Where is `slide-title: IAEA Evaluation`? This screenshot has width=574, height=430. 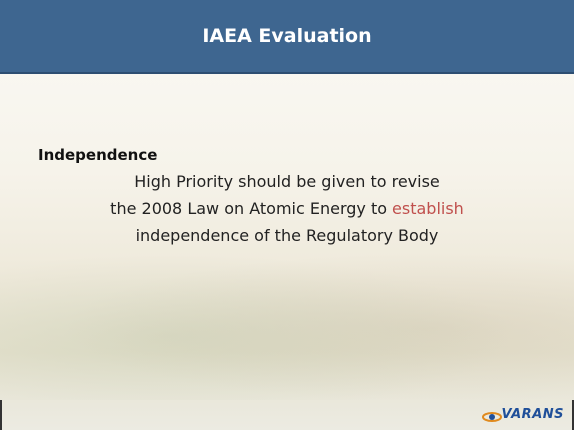 slide-title: IAEA Evaluation is located at coordinates (287, 36).